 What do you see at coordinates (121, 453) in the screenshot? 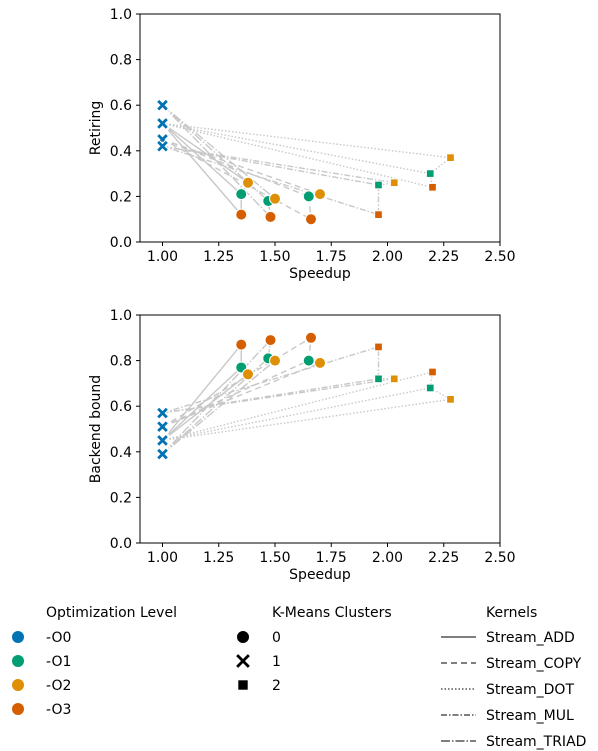
I see `backend-y-tick-label: 0.4` at bounding box center [121, 453].